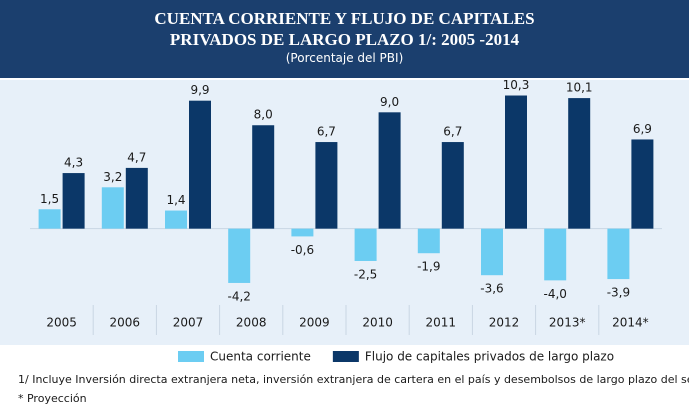  Describe the element at coordinates (567, 323) in the screenshot. I see `x-tick-label: 2013*` at that location.